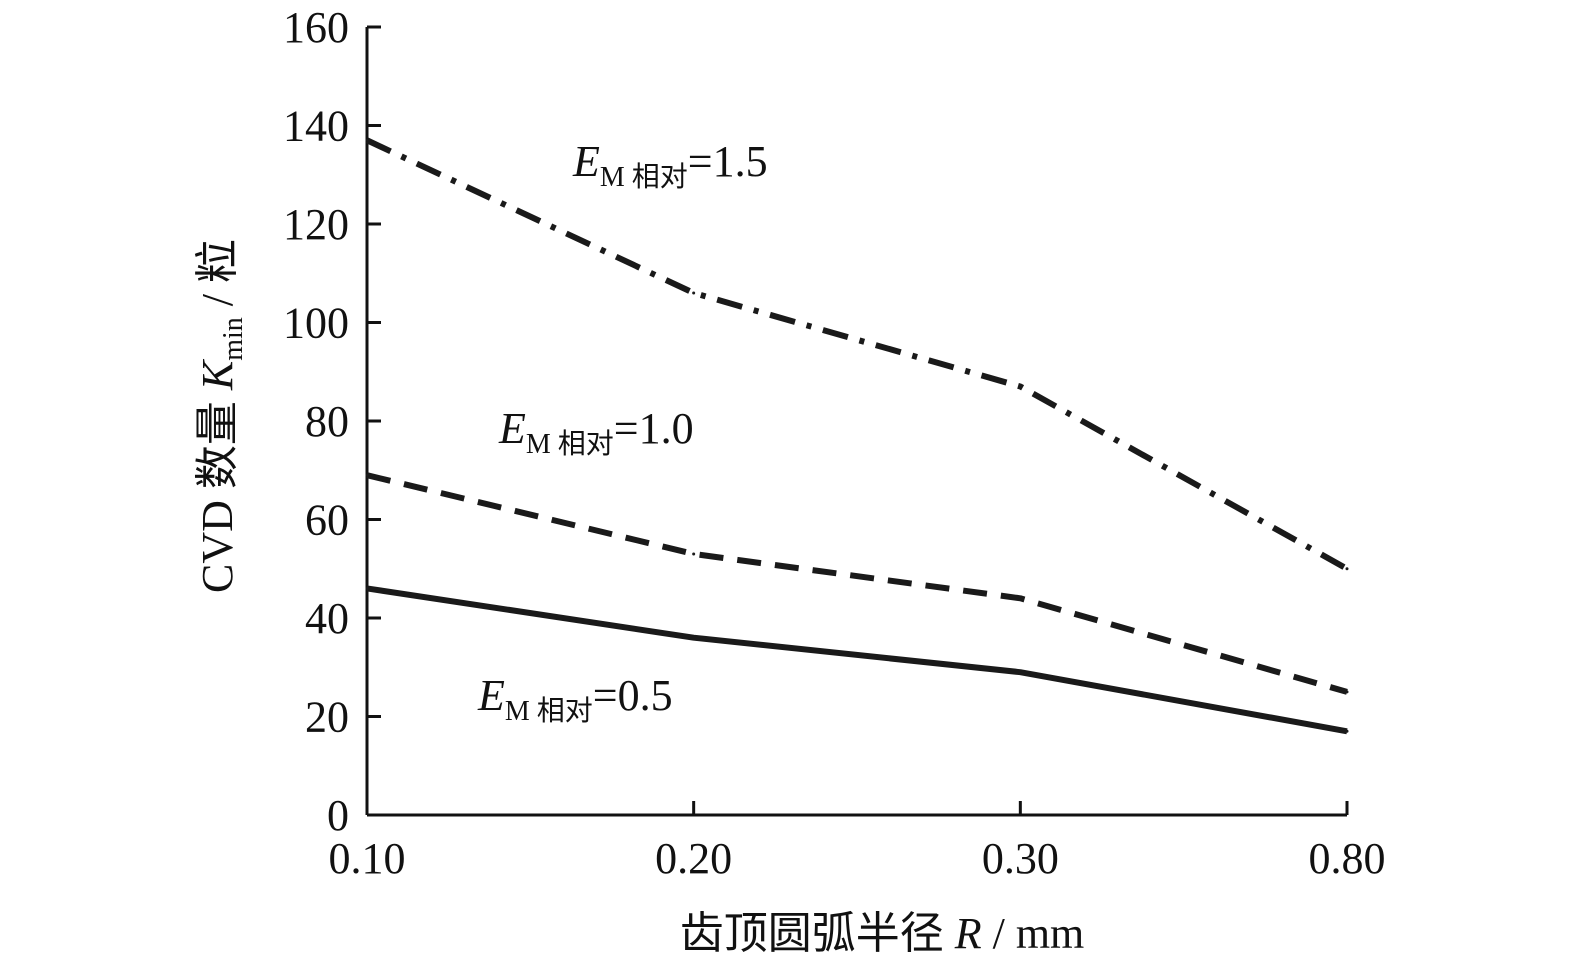 The width and height of the screenshot is (1575, 967). Describe the element at coordinates (1347, 858) in the screenshot. I see `x-tick-label: 0.80` at that location.